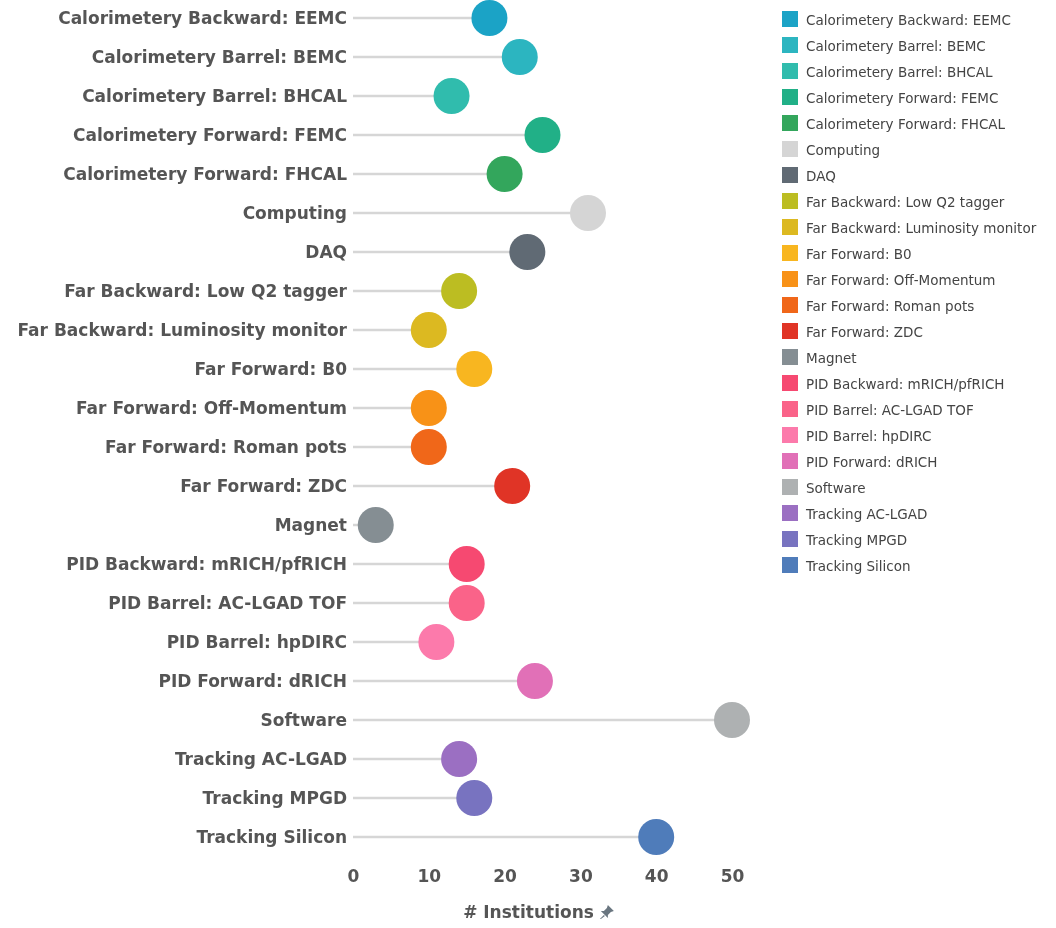 The height and width of the screenshot is (928, 1056). I want to click on x-tick-label: 20, so click(505, 876).